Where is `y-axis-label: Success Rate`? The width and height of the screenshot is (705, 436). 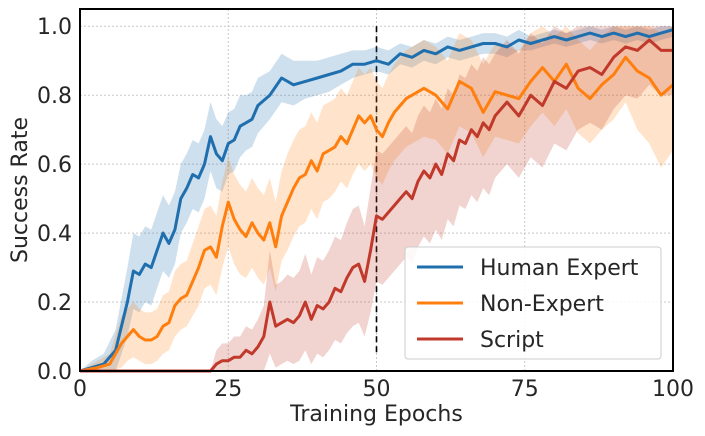 y-axis-label: Success Rate is located at coordinates (20, 190).